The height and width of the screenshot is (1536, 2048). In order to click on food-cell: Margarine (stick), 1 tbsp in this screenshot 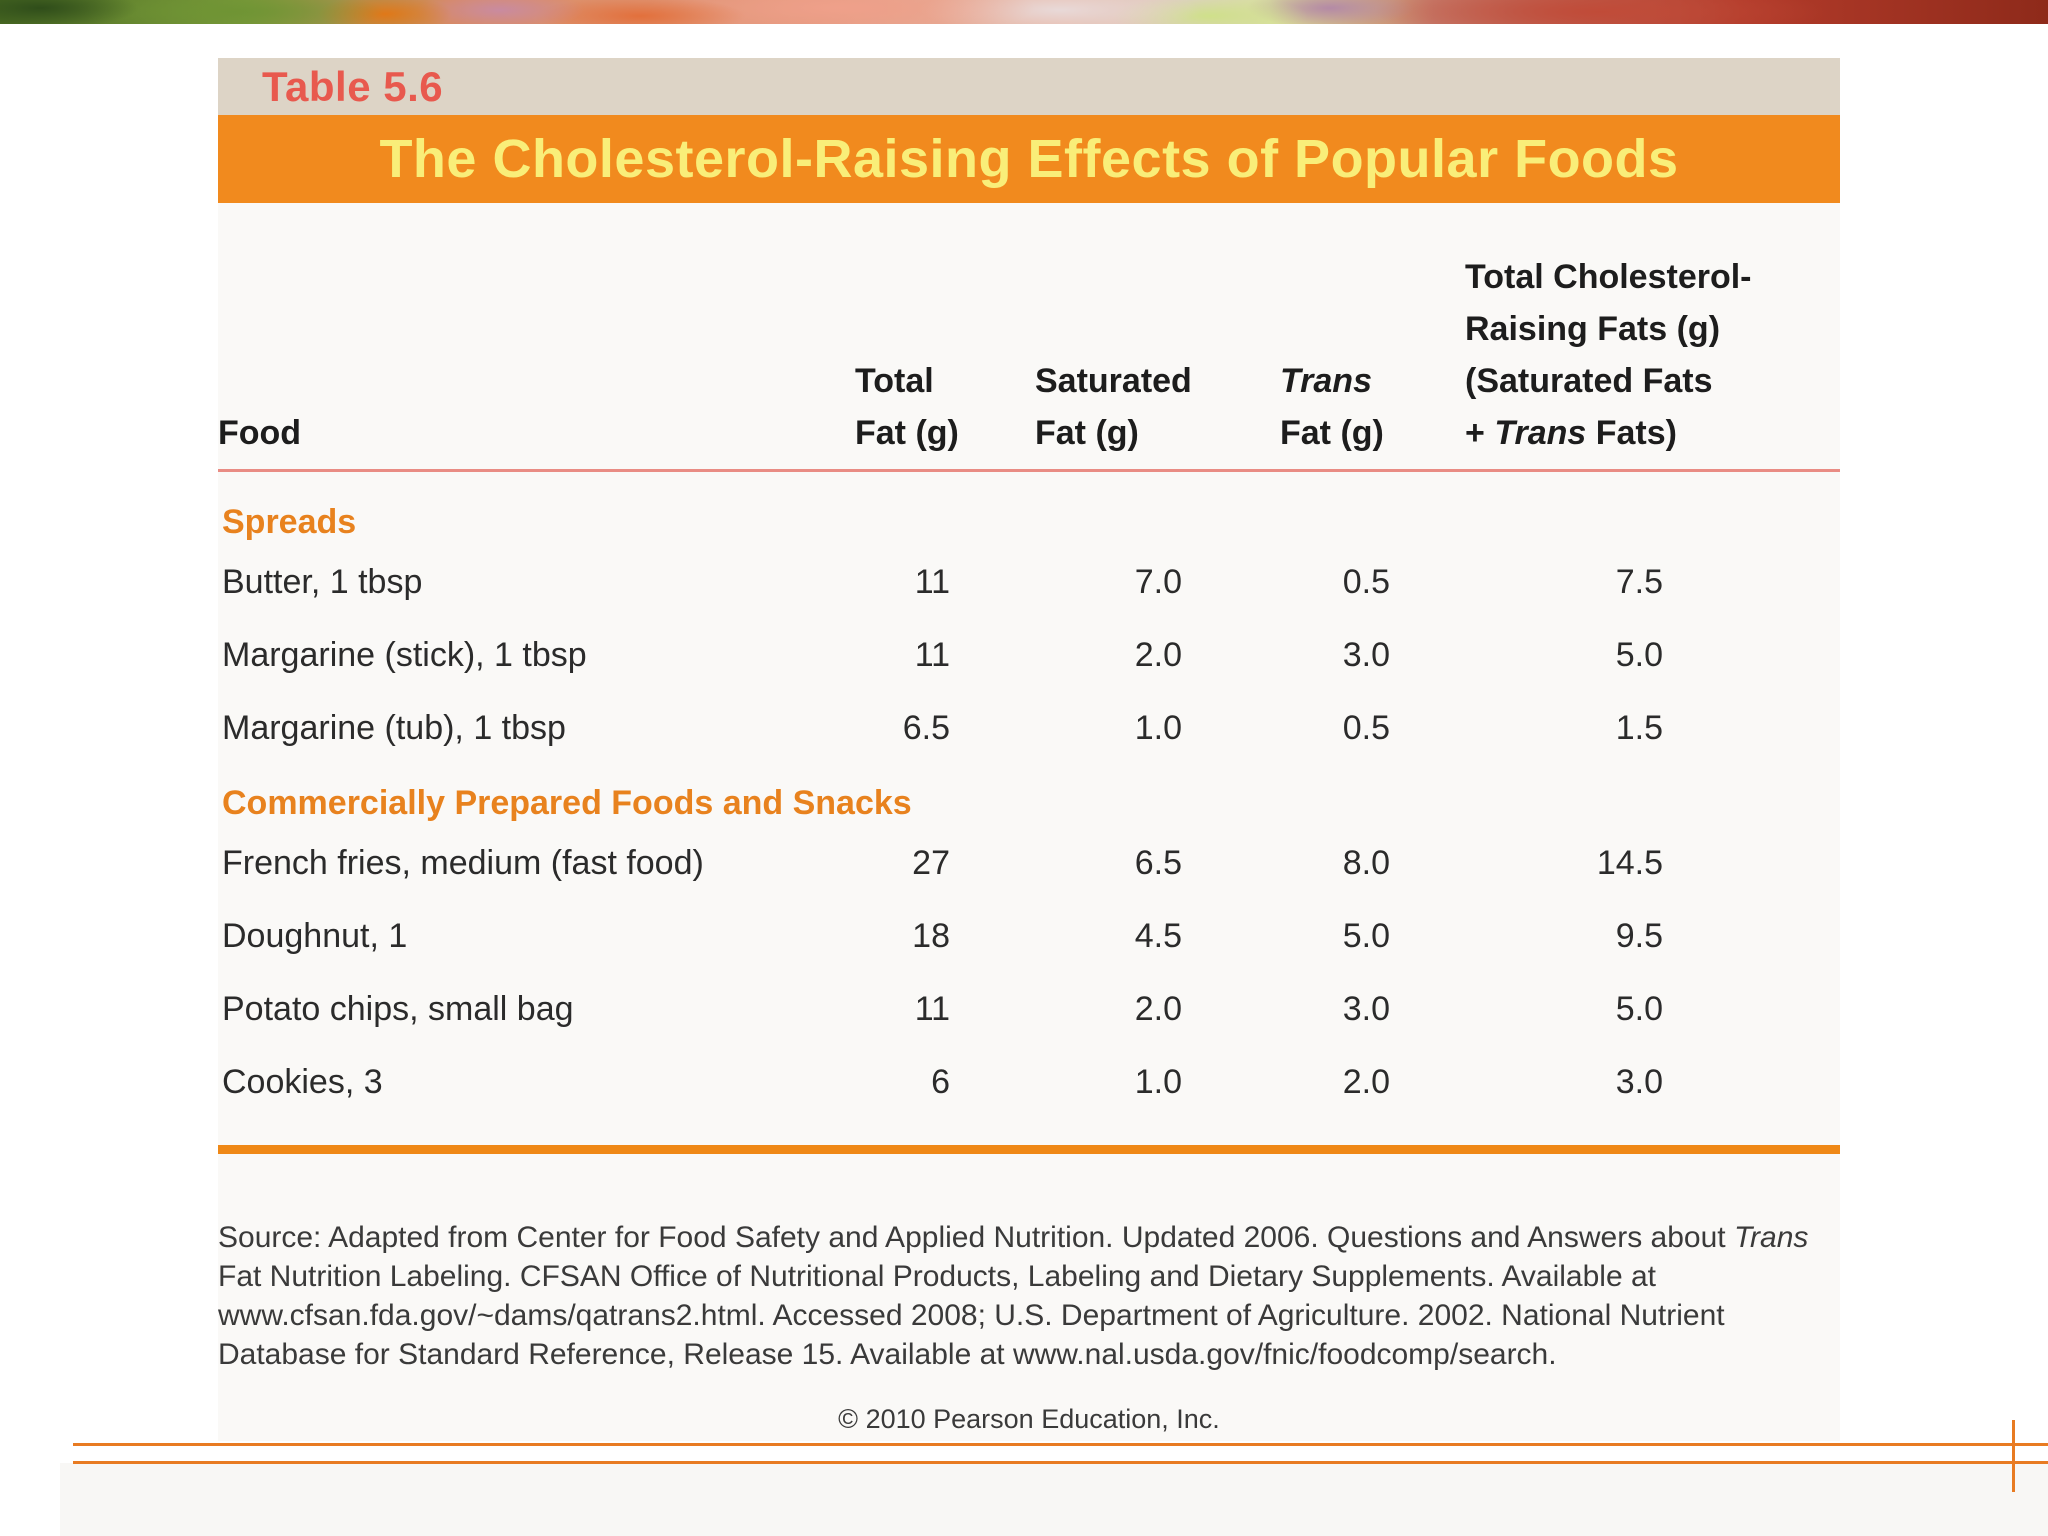, I will do `click(404, 655)`.